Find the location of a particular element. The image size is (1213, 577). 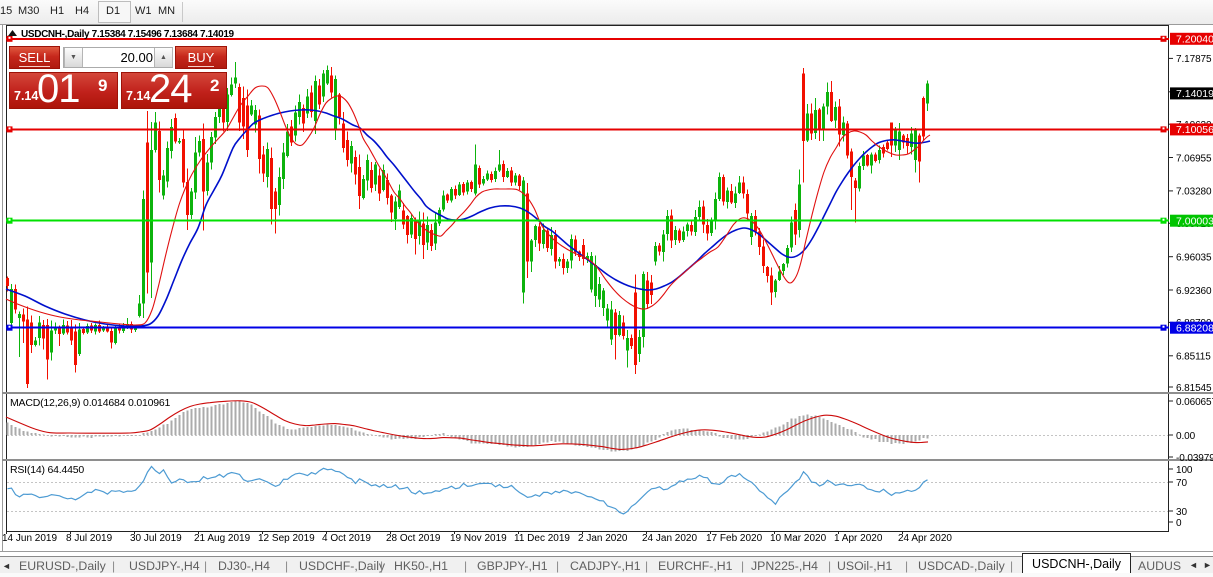

svg-text: 7.06955 is located at coordinates (1194, 158).